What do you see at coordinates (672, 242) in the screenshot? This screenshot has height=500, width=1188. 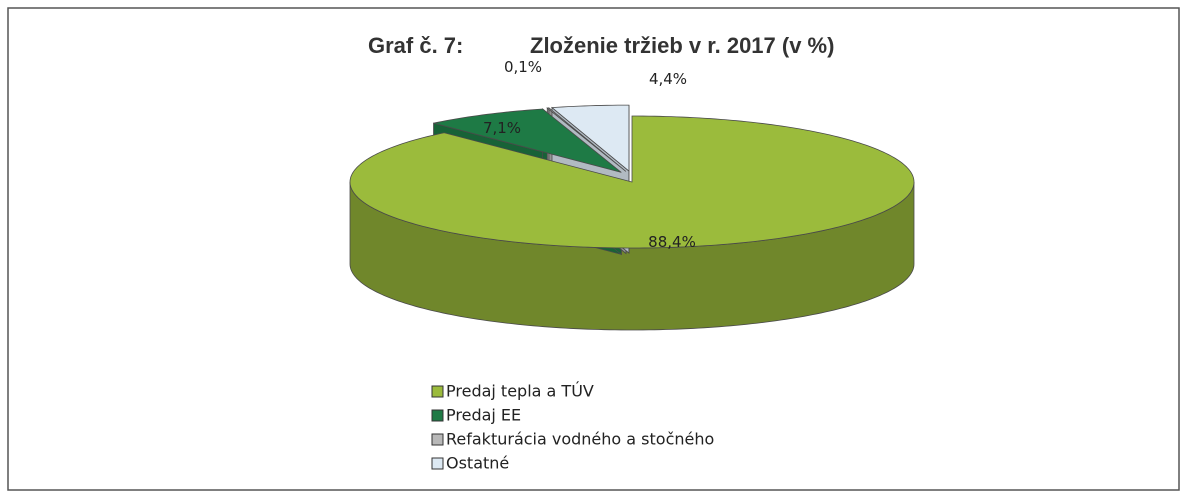 I see `data-label: 88,4%` at bounding box center [672, 242].